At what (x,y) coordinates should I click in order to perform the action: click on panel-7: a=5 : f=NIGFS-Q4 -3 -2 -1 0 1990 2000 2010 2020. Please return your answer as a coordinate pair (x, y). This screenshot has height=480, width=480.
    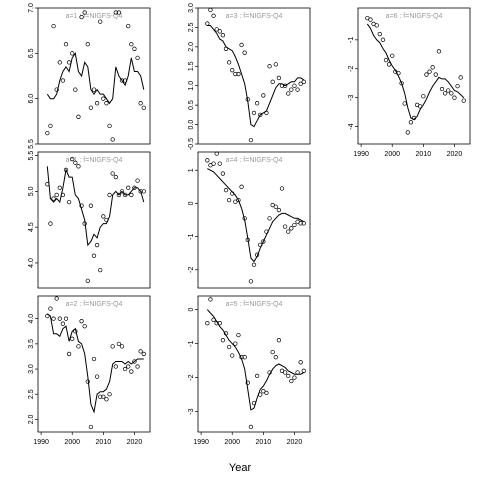
    Looking at the image, I should click on (249, 370).